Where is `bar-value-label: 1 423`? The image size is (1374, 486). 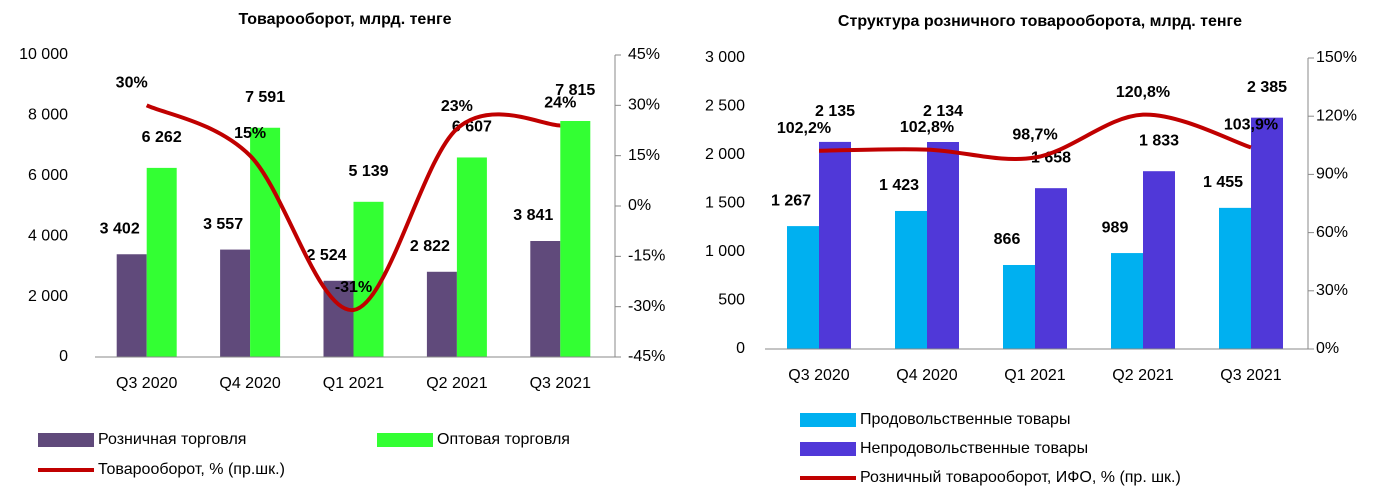 bar-value-label: 1 423 is located at coordinates (899, 185).